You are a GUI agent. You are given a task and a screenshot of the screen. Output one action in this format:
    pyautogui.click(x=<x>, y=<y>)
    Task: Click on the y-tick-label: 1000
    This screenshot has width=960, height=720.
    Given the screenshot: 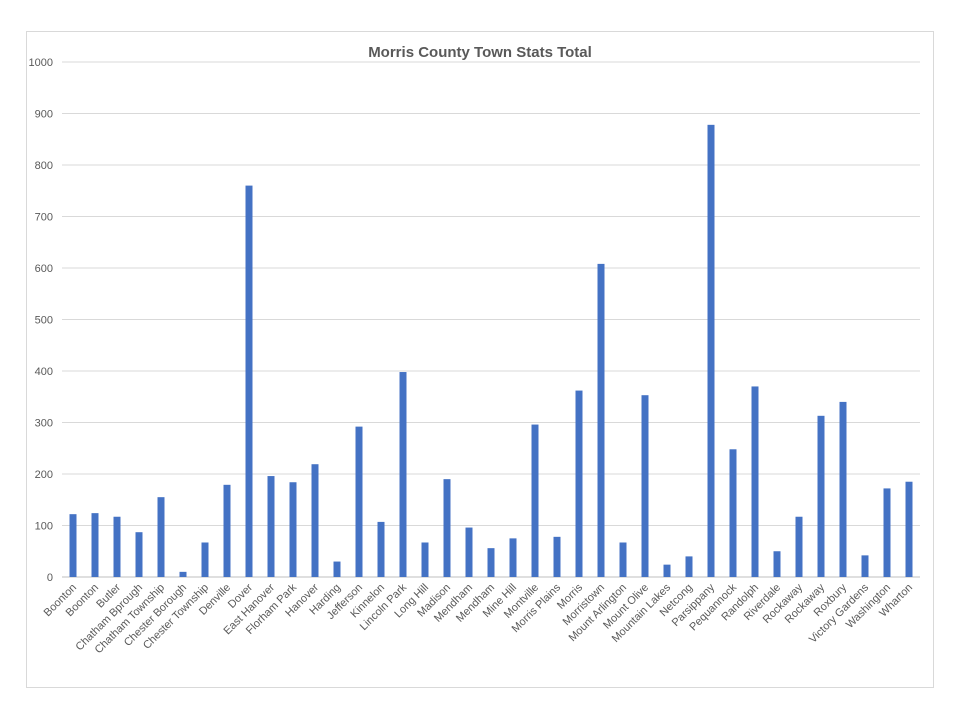 What is the action you would take?
    pyautogui.click(x=41, y=63)
    